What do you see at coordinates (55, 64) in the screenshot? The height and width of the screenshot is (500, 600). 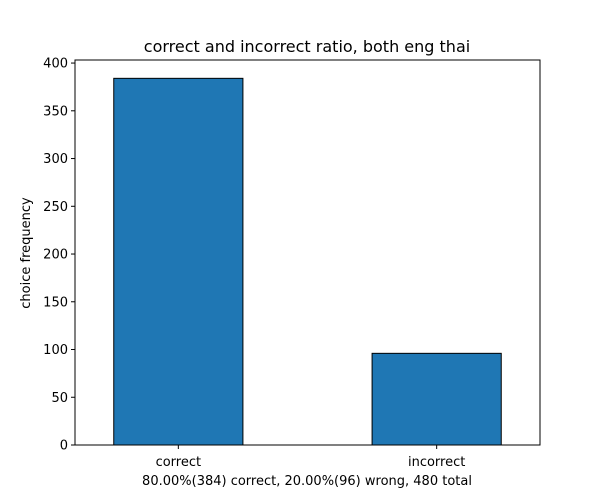 I see `y-tick-label: 400` at bounding box center [55, 64].